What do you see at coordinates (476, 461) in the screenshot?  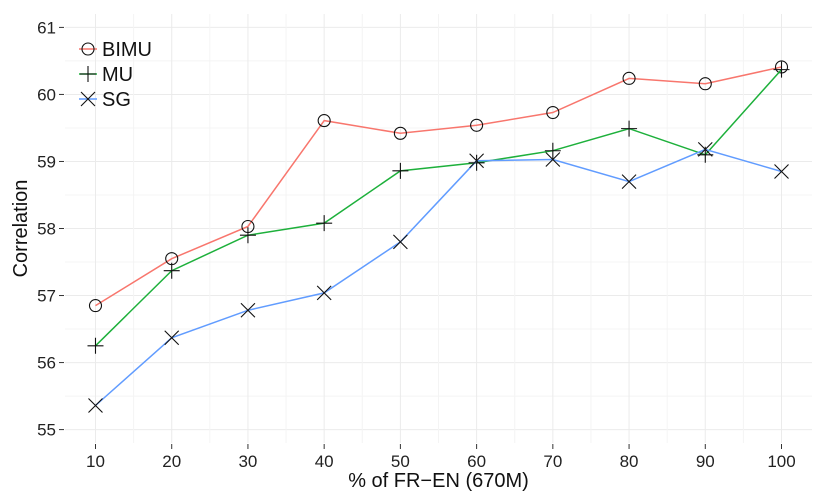 I see `x-tick-label: 60` at bounding box center [476, 461].